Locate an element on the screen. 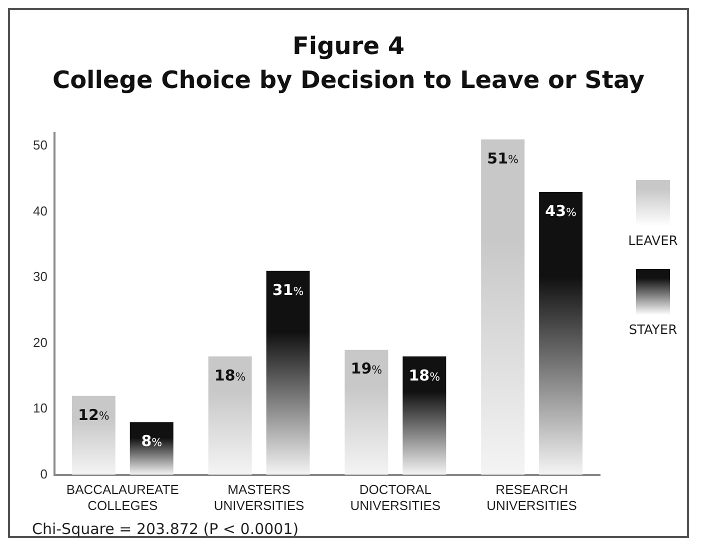 This screenshot has width=701, height=550. text: Chi-Square = 203.872 (P < 0.0001) is located at coordinates (165, 529).